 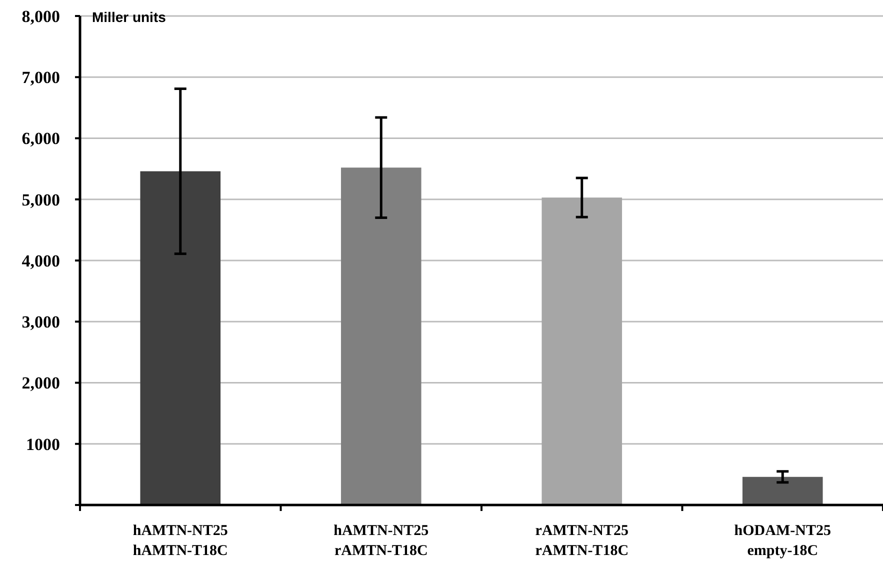 I want to click on y-tick-label: 5,000, so click(x=41, y=200).